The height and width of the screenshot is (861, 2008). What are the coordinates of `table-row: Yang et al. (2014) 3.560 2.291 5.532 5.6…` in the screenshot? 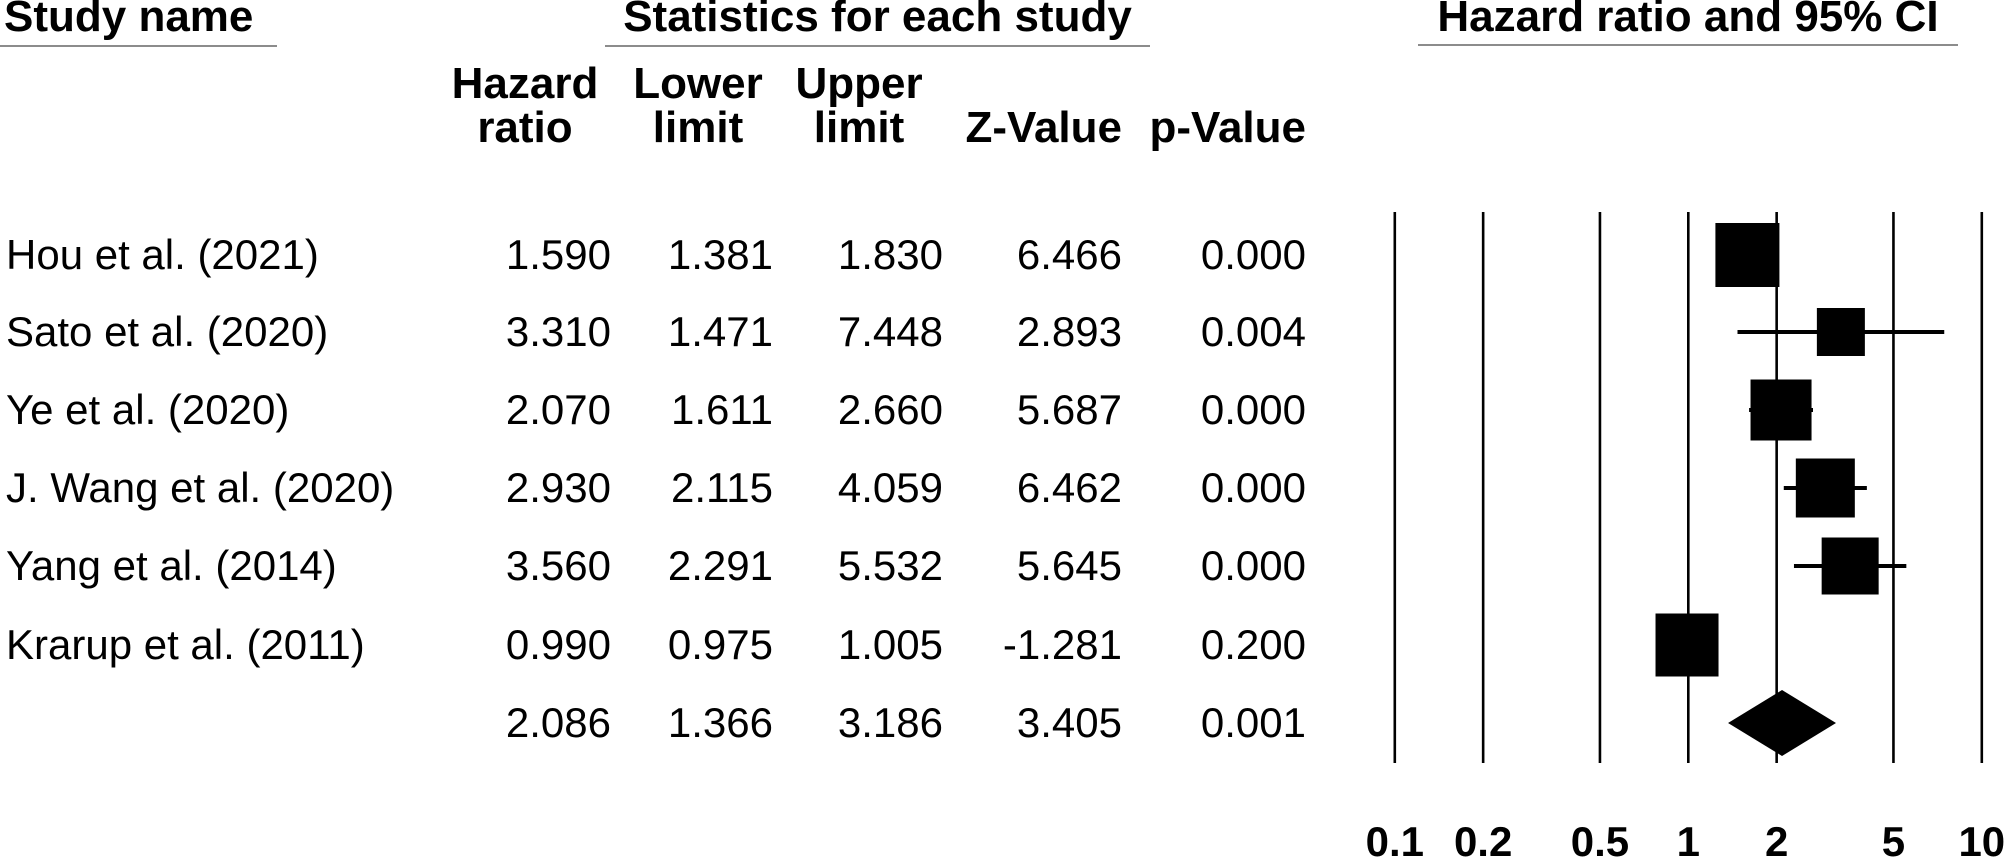 It's located at (1004, 566).